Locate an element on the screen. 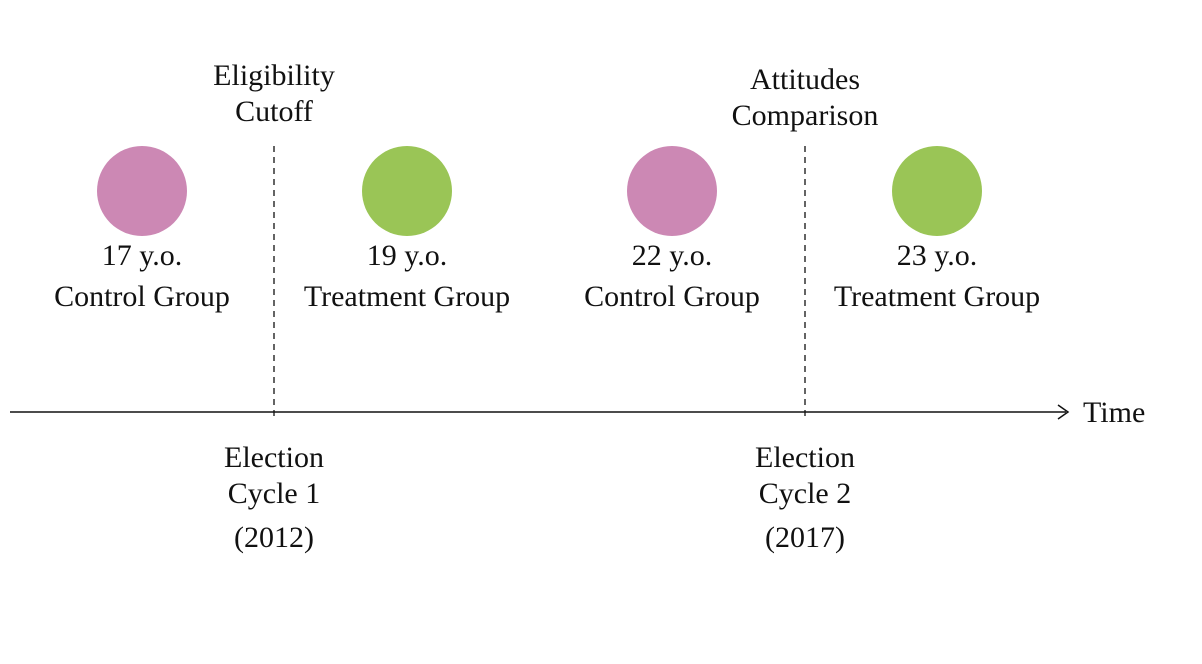 Image resolution: width=1202 pixels, height=664 pixels. election-cycle-1-line-2: Cycle 1 is located at coordinates (274, 493).